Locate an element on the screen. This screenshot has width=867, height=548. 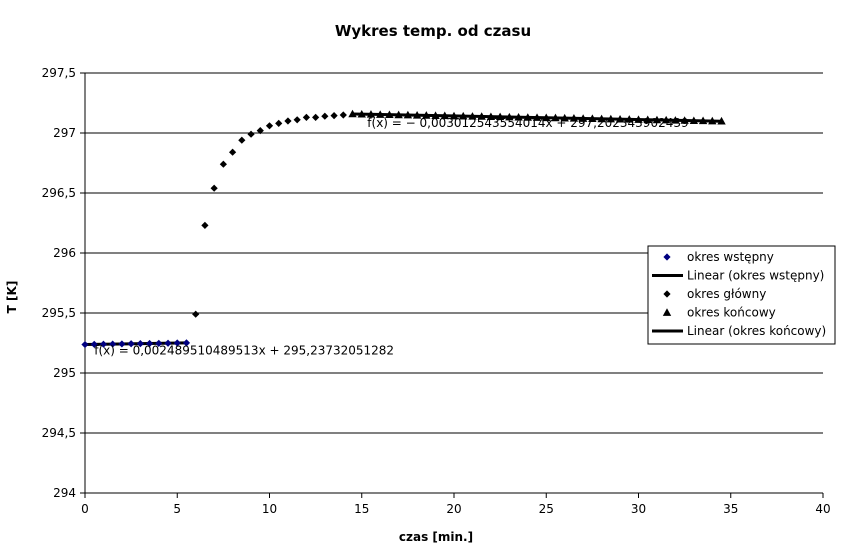
x-tick-label: 35 is located at coordinates (730, 509).